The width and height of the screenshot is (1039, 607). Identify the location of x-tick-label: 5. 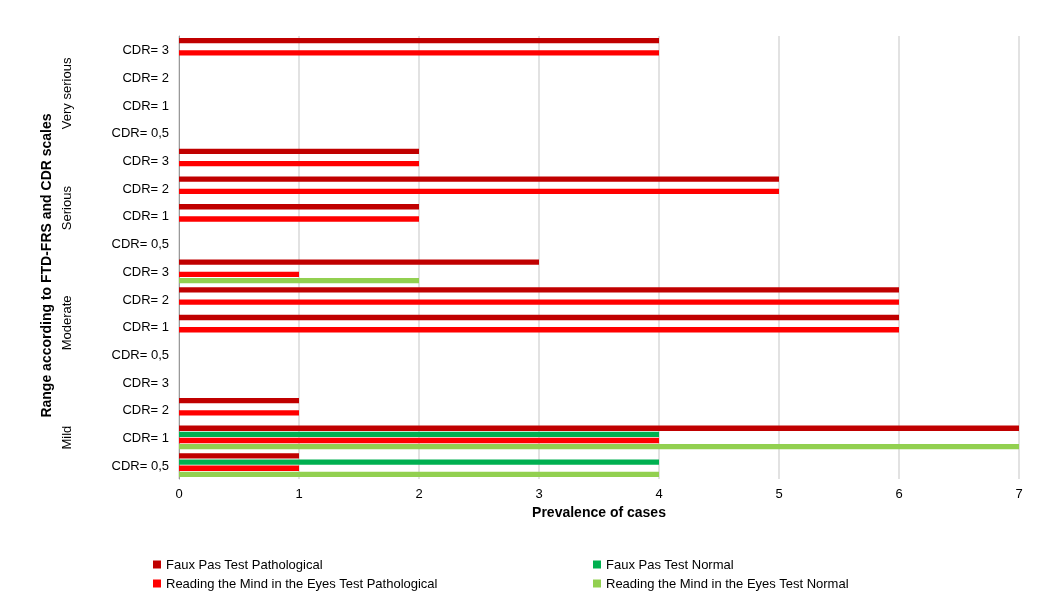
(779, 493).